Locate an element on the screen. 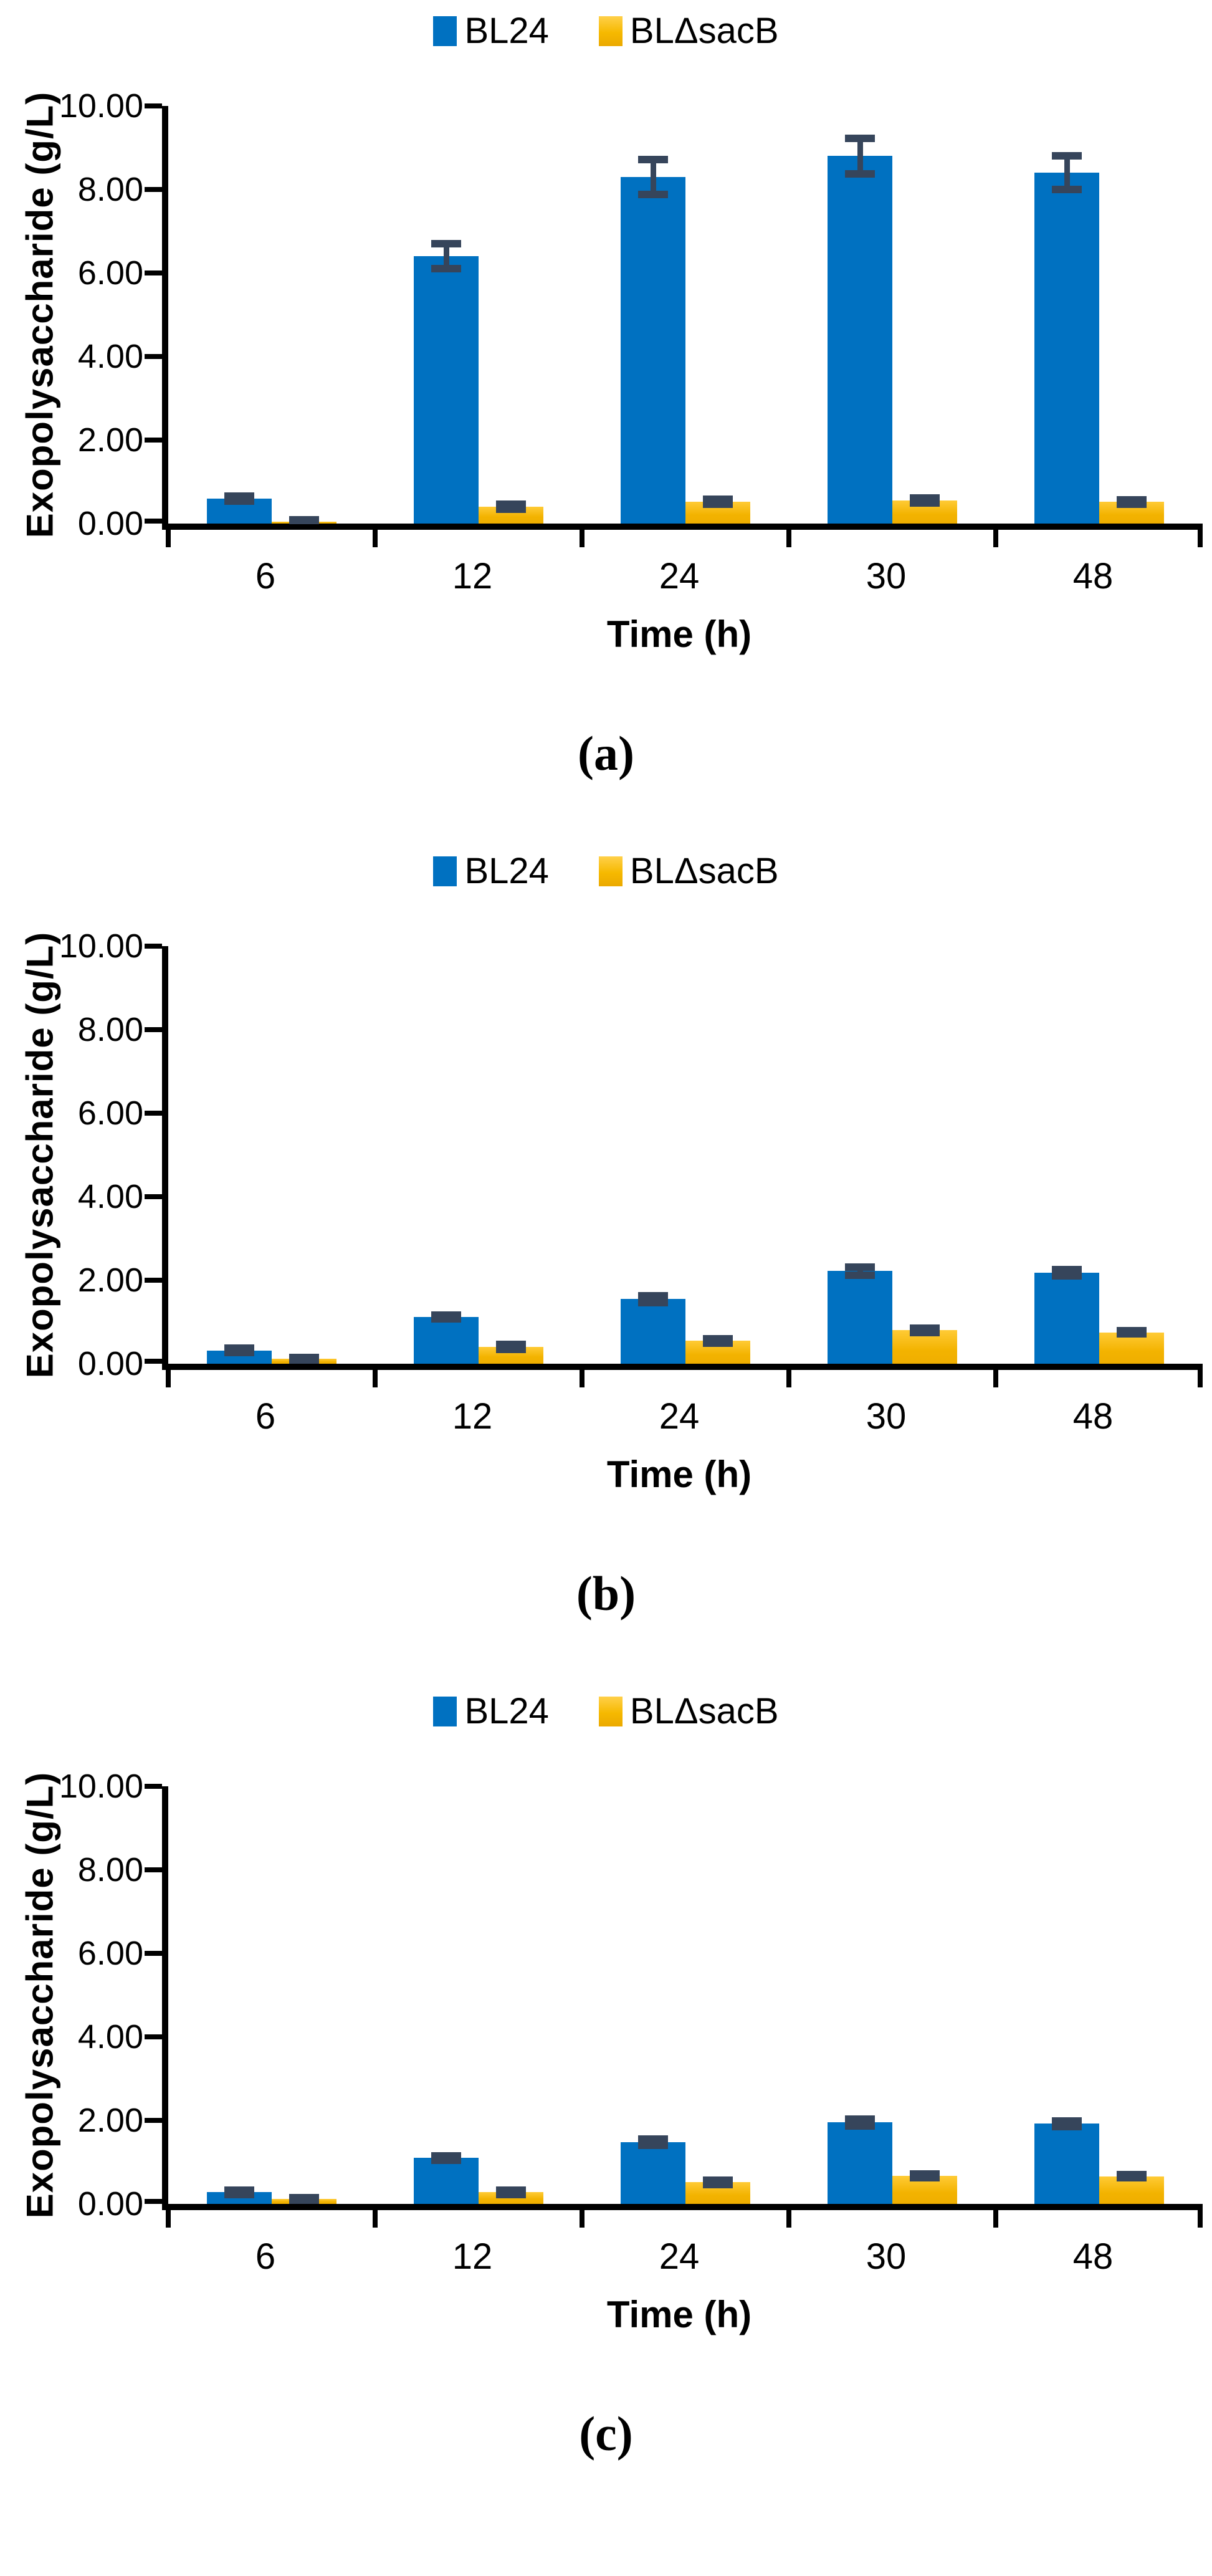 The height and width of the screenshot is (2576, 1212). y-tick-label: 8.00 is located at coordinates (110, 189).